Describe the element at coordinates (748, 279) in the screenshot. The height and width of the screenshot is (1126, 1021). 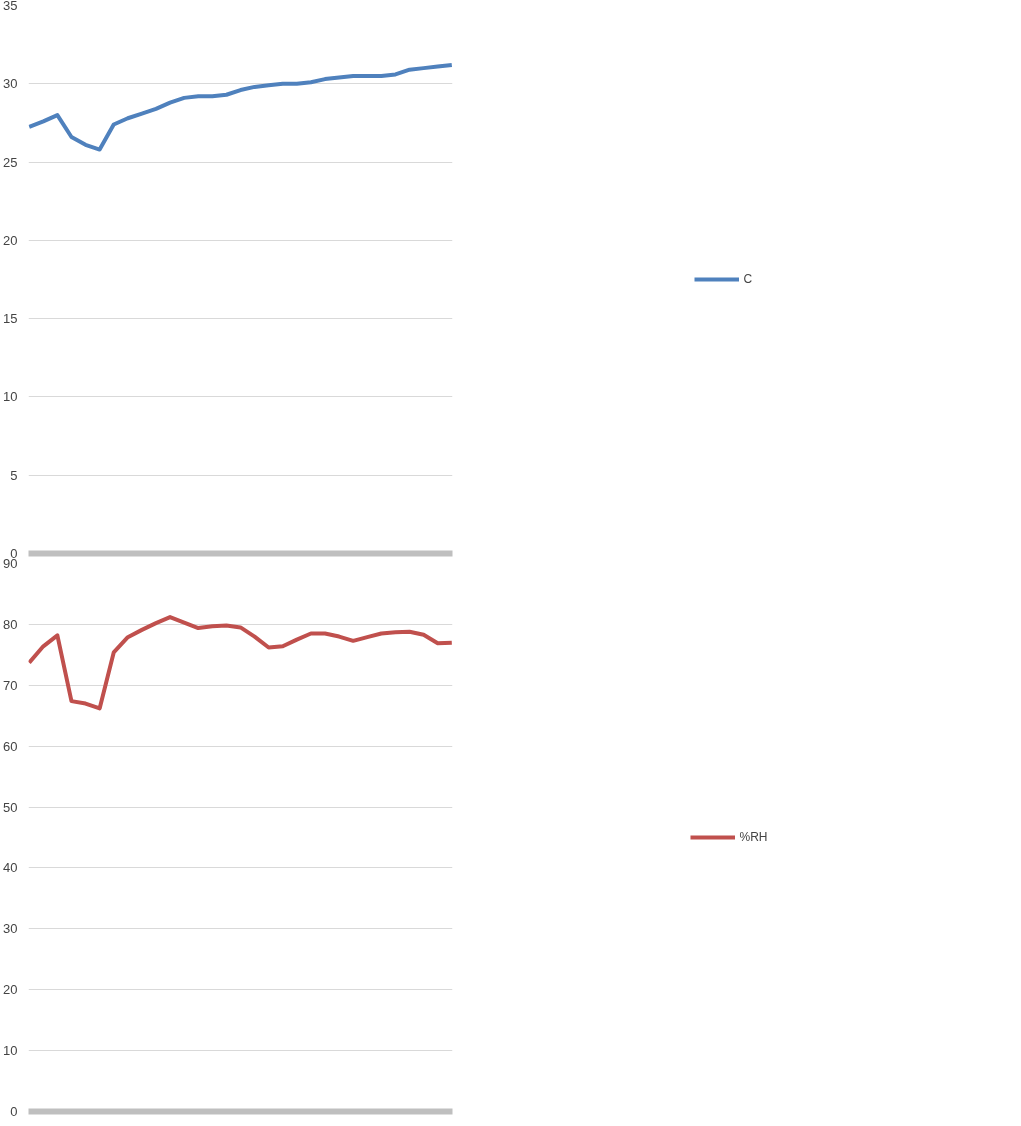
I see `legend-label: C` at that location.